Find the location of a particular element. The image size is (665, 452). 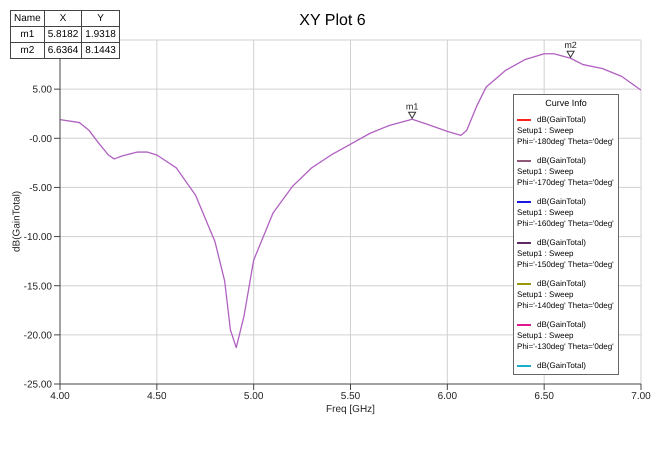

y-tick-label: -10.00 is located at coordinates (38, 238).